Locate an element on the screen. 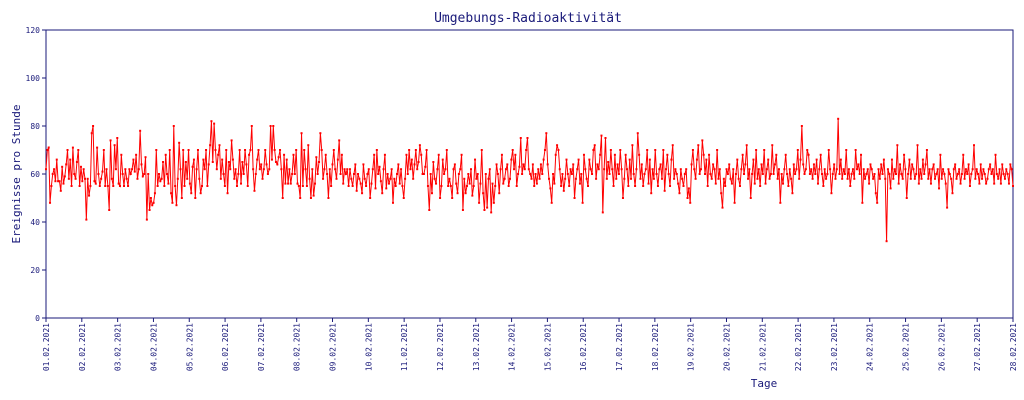 The image size is (1024, 400). x-tick-label: 15.02.2021 is located at coordinates (547, 347).